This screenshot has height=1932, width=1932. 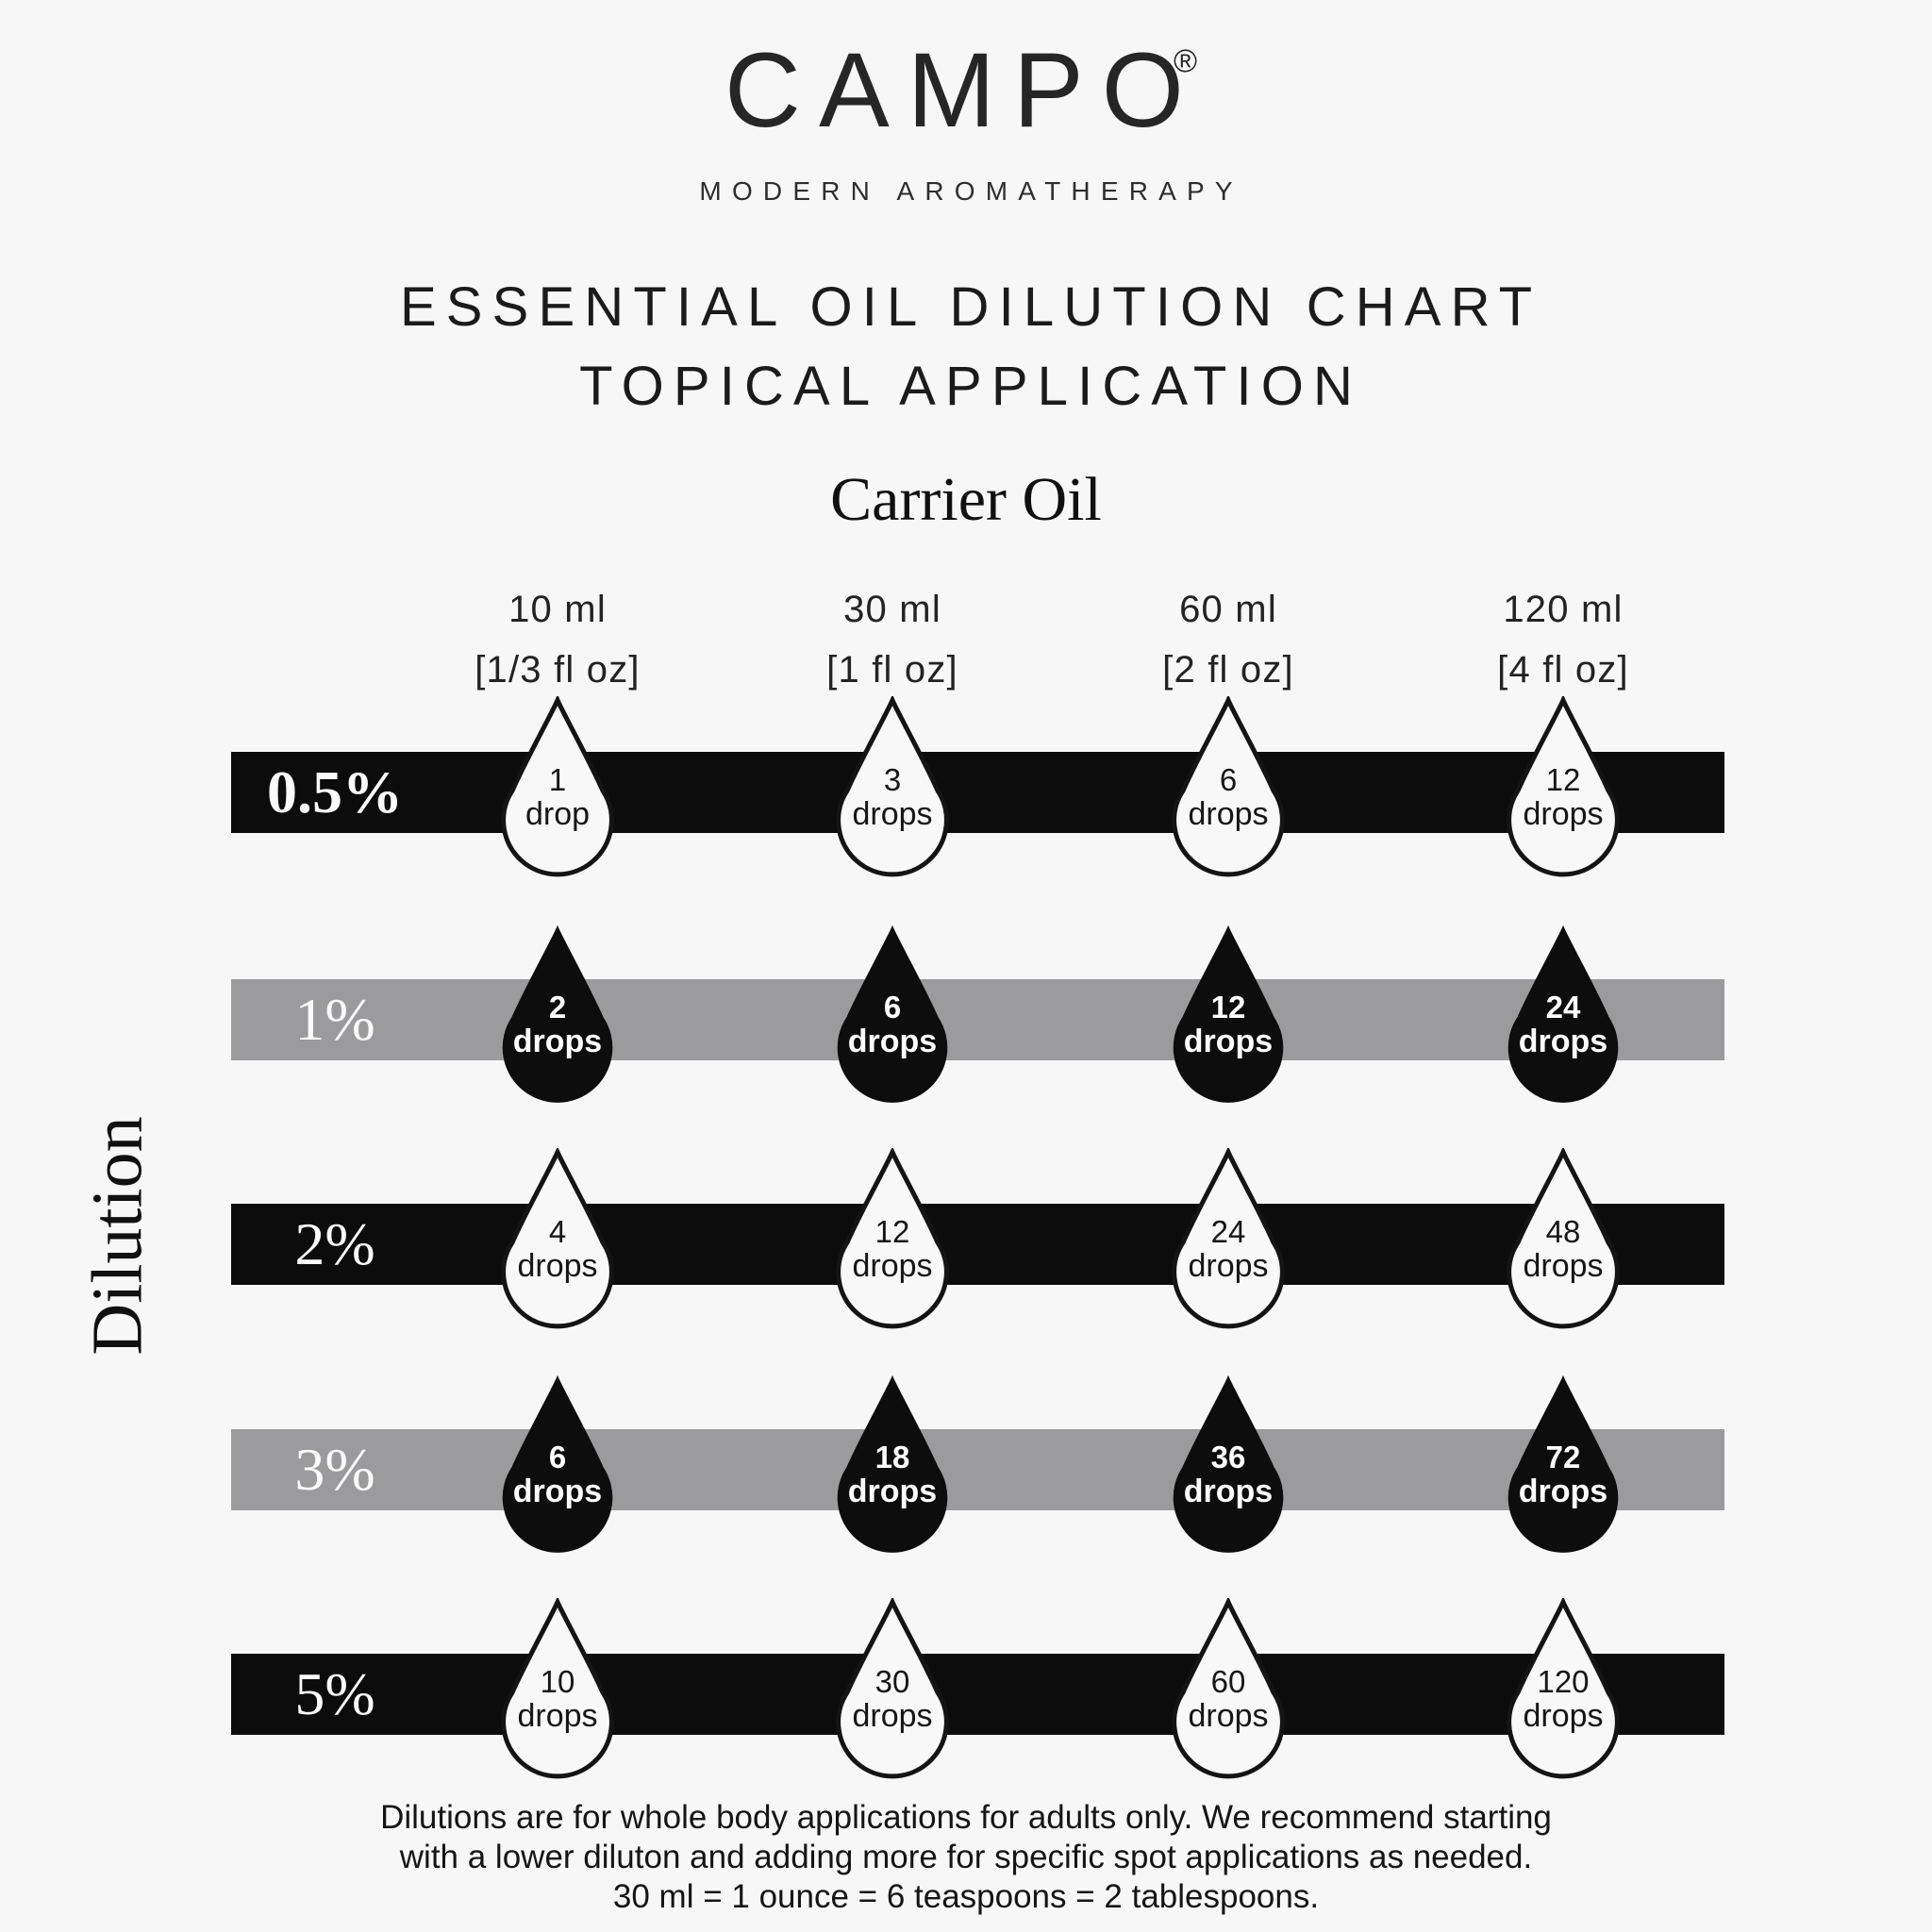 I want to click on column-volume-floz: [1/3 fl oz], so click(x=558, y=670).